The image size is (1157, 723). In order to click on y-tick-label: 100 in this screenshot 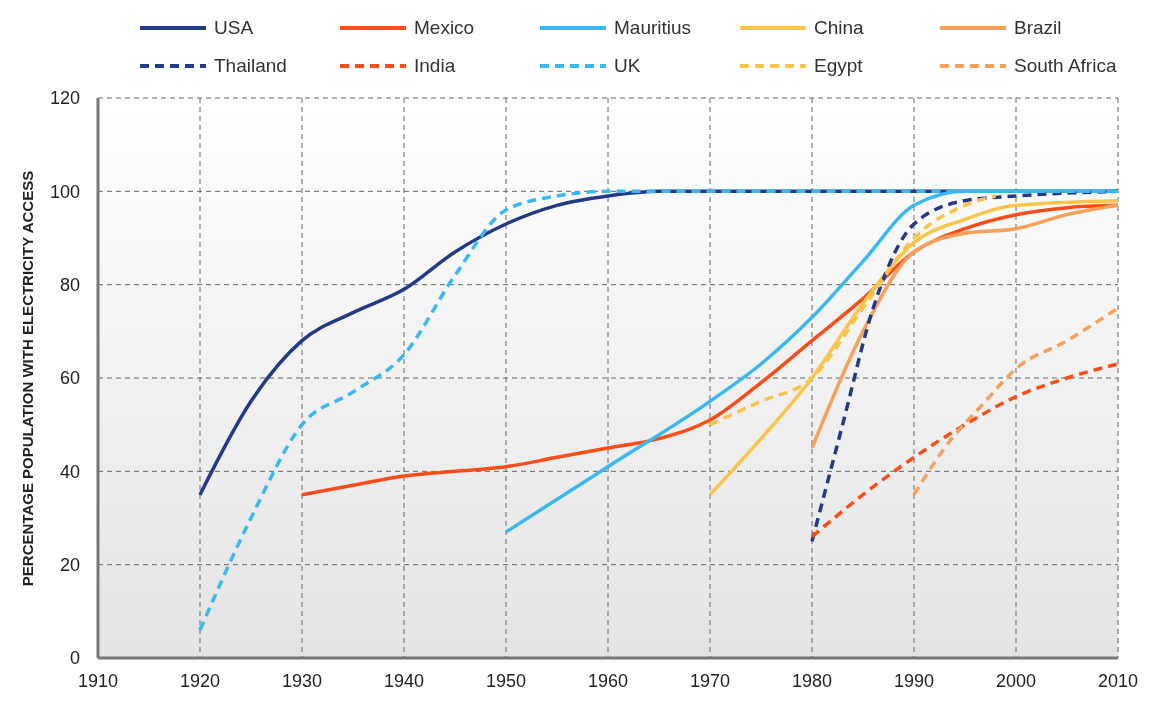, I will do `click(64, 191)`.